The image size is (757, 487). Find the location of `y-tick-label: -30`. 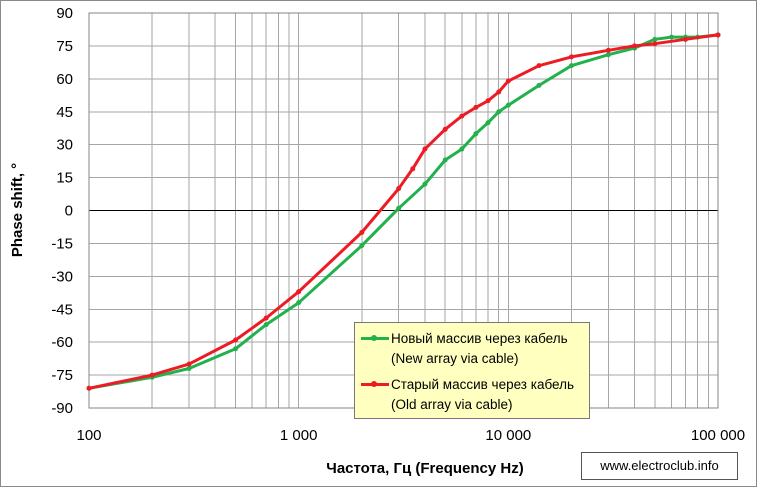

y-tick-label: -30 is located at coordinates (62, 276).